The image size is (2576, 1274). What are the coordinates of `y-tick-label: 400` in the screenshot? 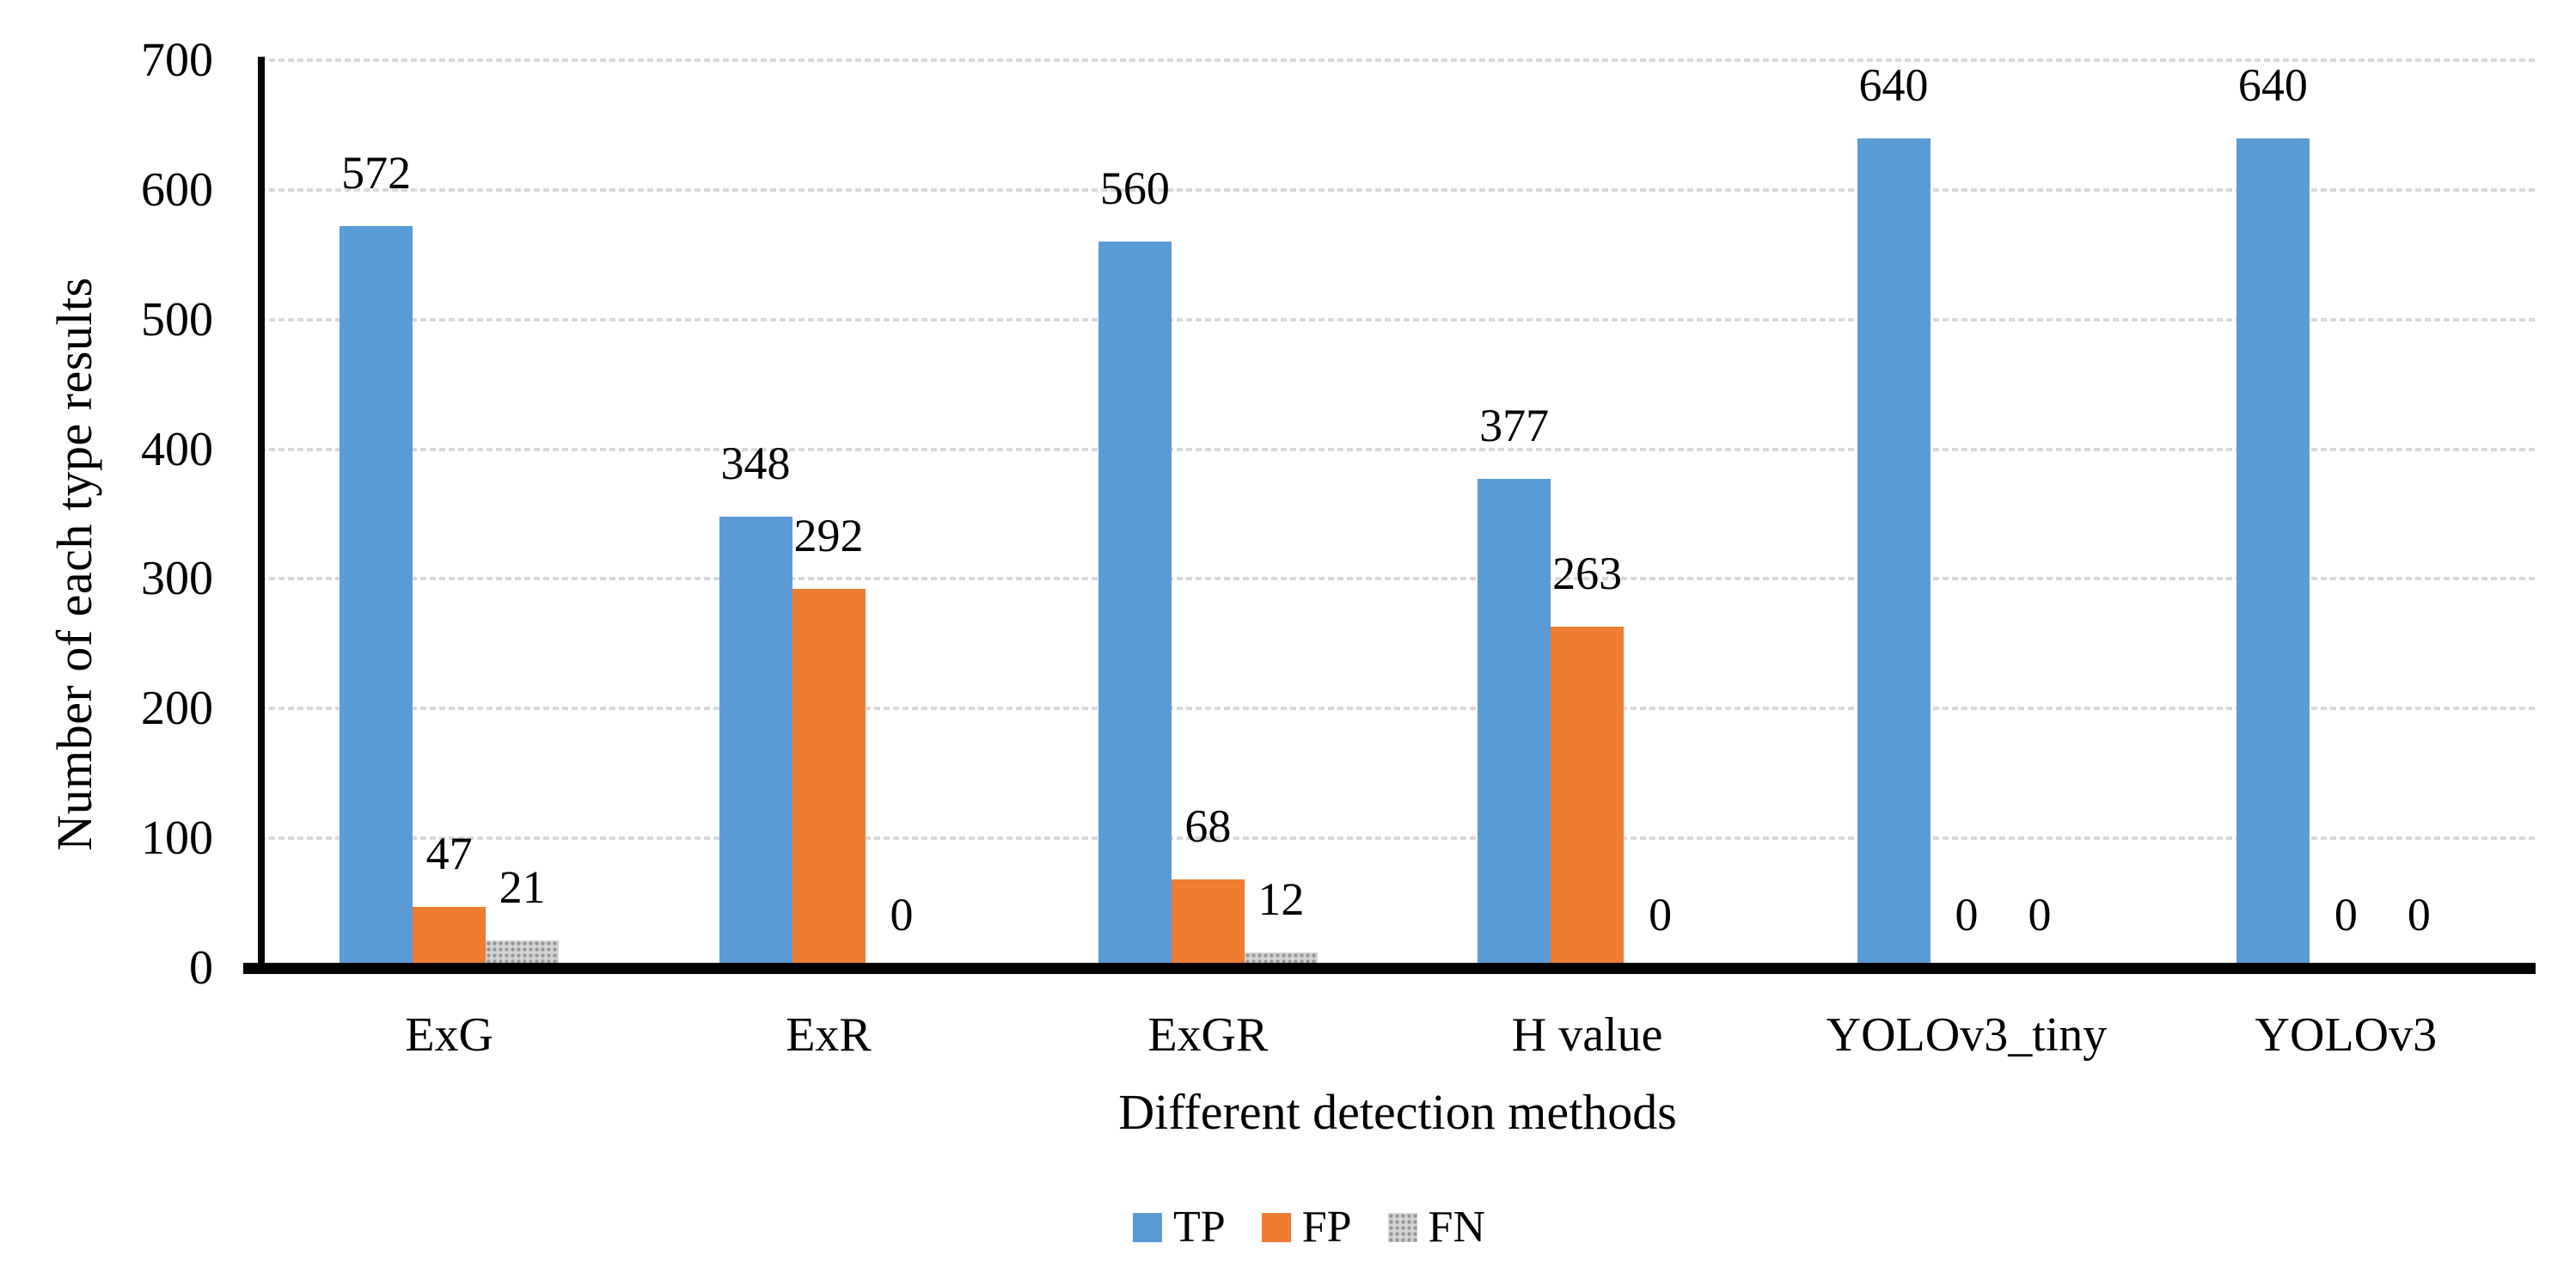 It's located at (177, 449).